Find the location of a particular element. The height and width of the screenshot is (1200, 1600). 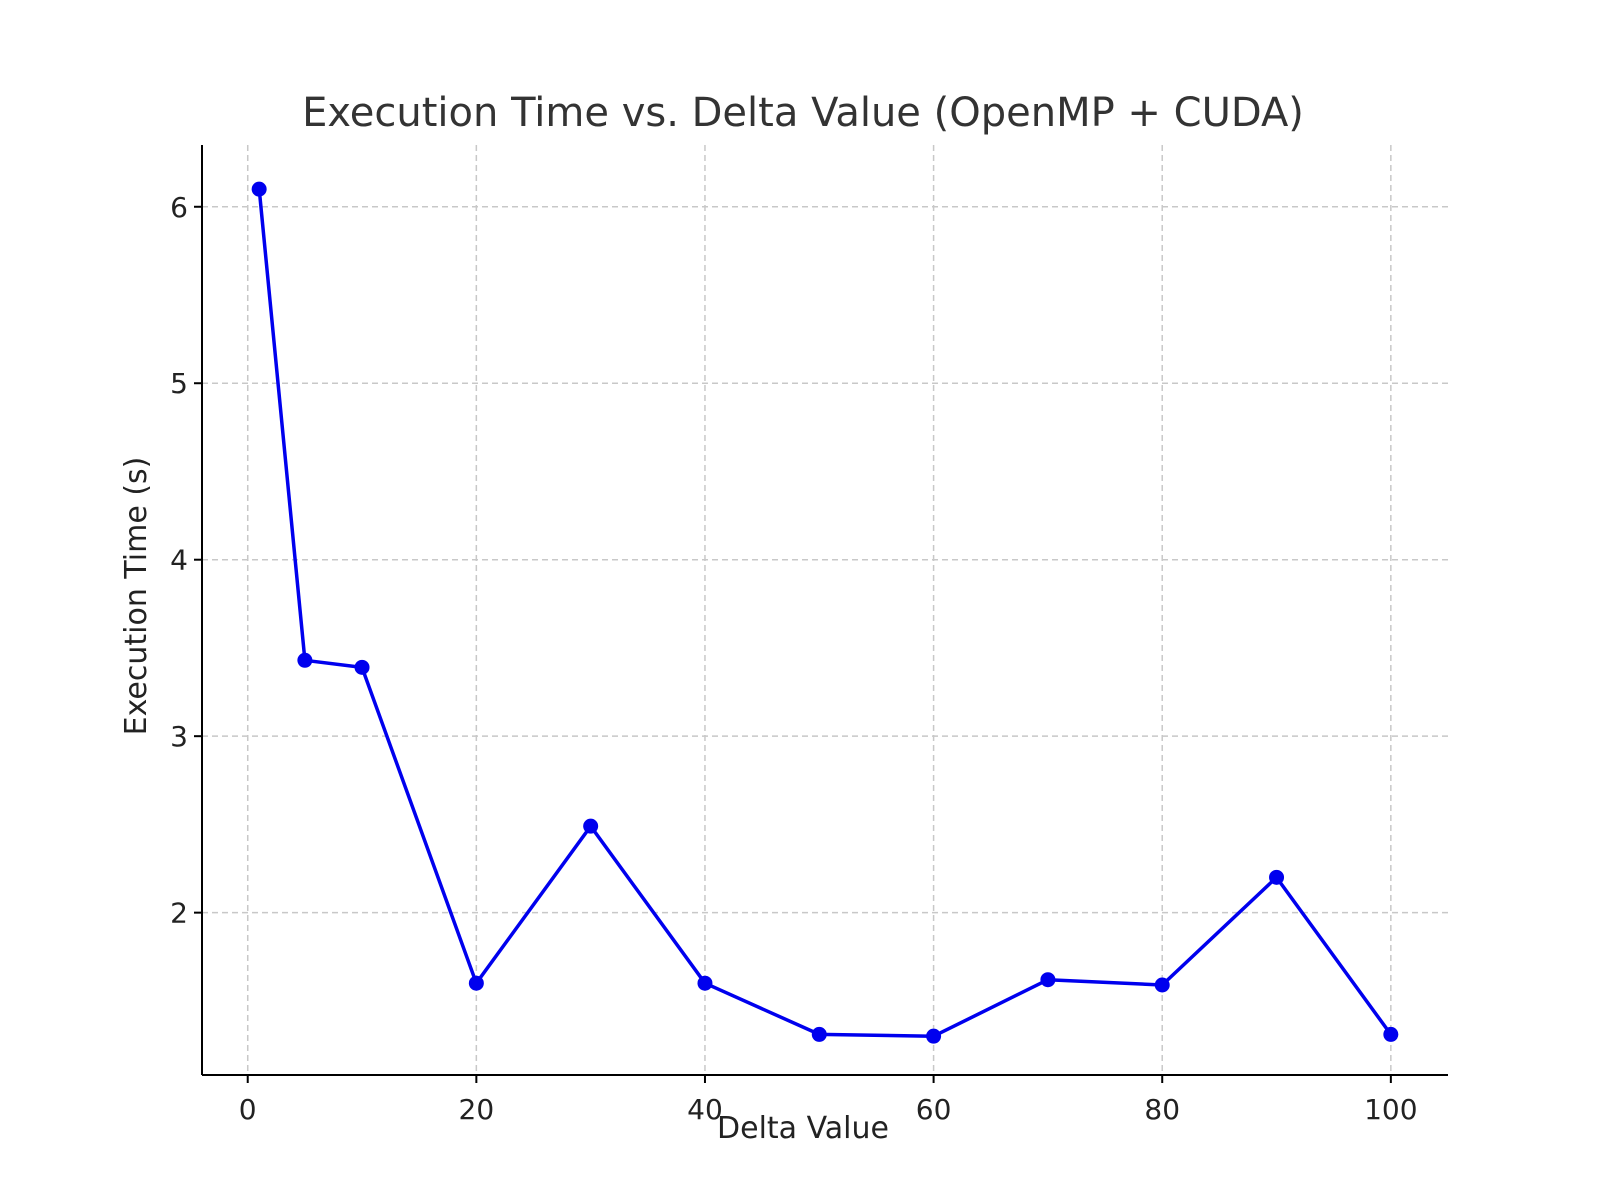

y-tick-label: 4 is located at coordinates (179, 560).